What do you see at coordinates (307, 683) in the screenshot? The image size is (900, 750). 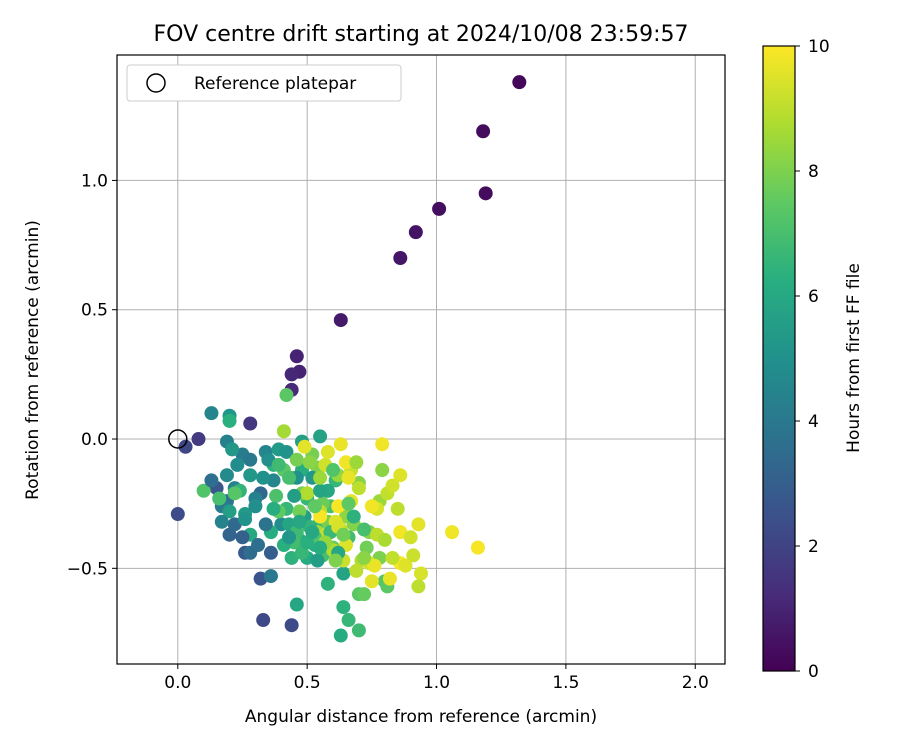 I see `x-tick-label: 0.5` at bounding box center [307, 683].